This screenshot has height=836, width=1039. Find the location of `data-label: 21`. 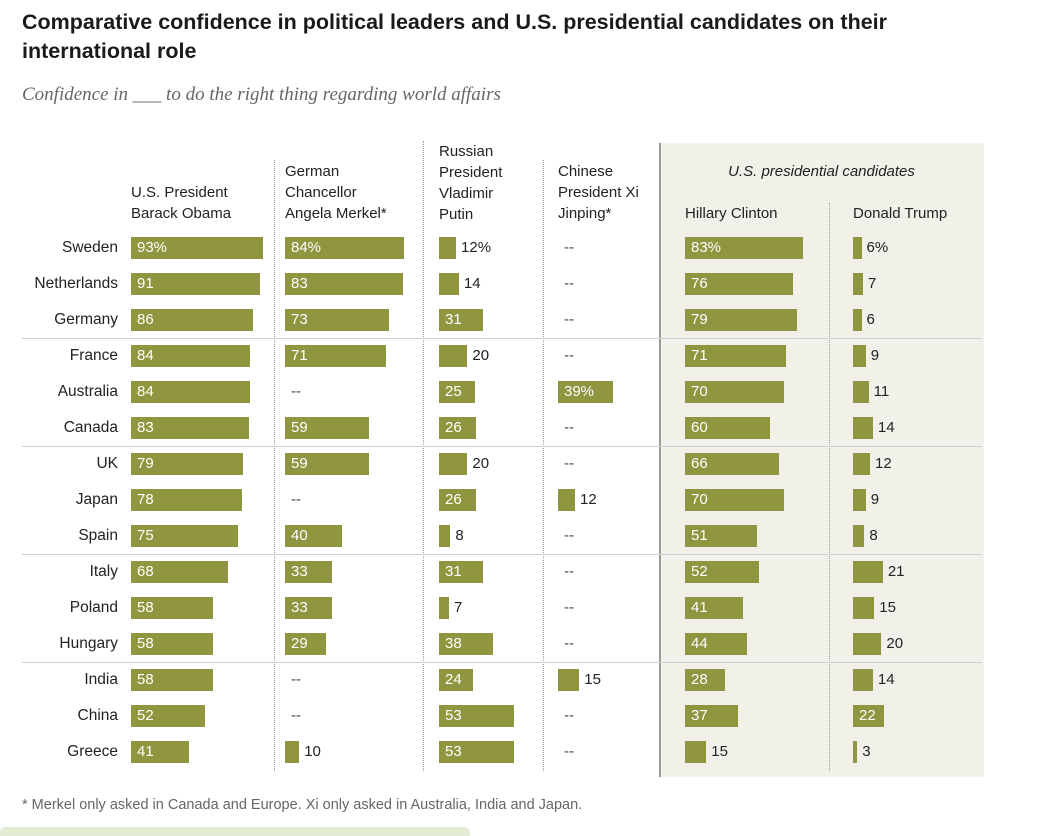

data-label: 21 is located at coordinates (896, 571).